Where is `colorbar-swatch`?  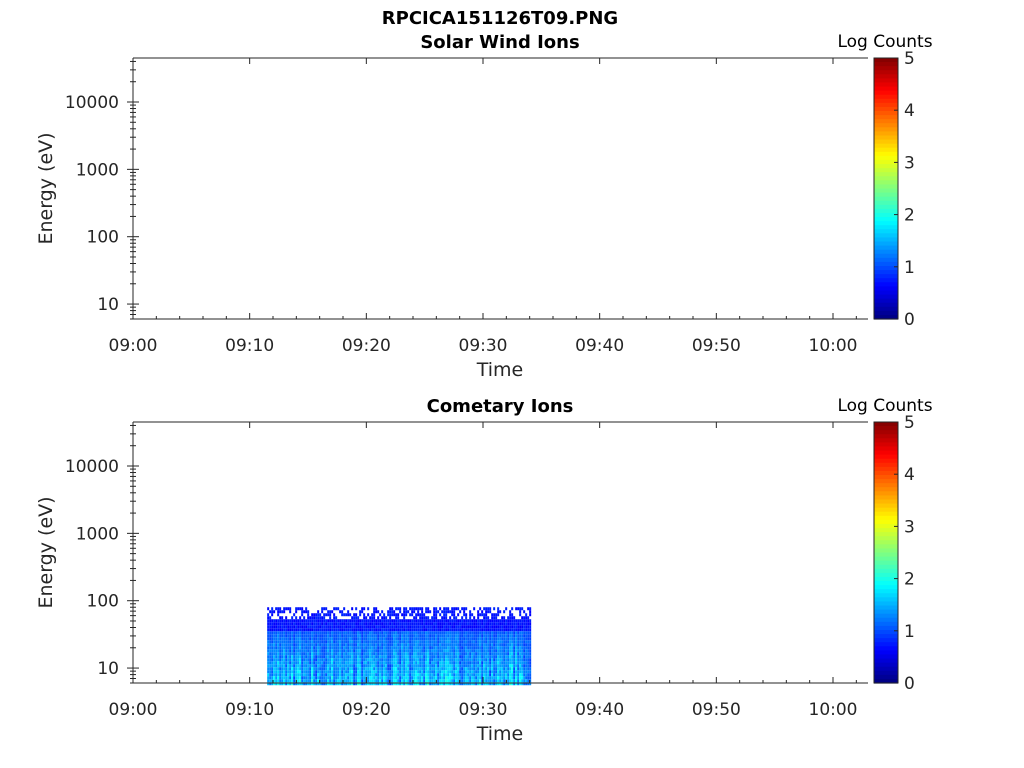
colorbar-swatch is located at coordinates (886, 489).